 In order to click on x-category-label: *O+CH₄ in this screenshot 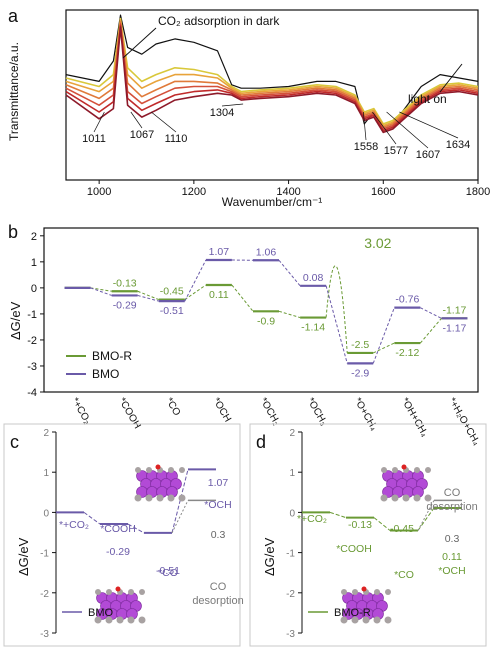, I will do `click(366, 414)`.